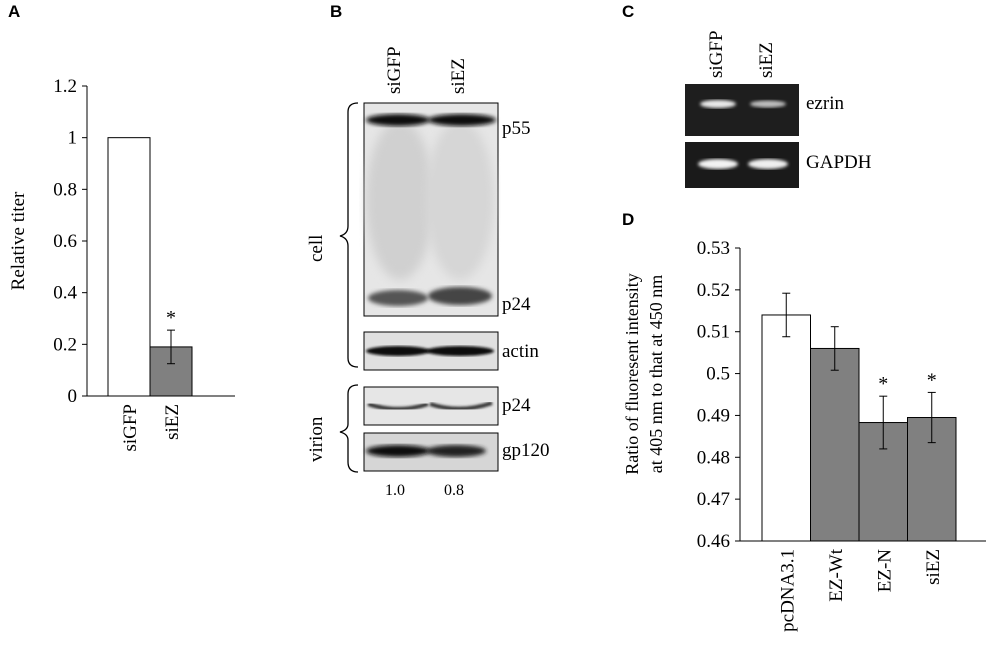 Image resolution: width=1000 pixels, height=648 pixels. I want to click on chart-d-category-label: EZ-Wt, so click(836, 574).